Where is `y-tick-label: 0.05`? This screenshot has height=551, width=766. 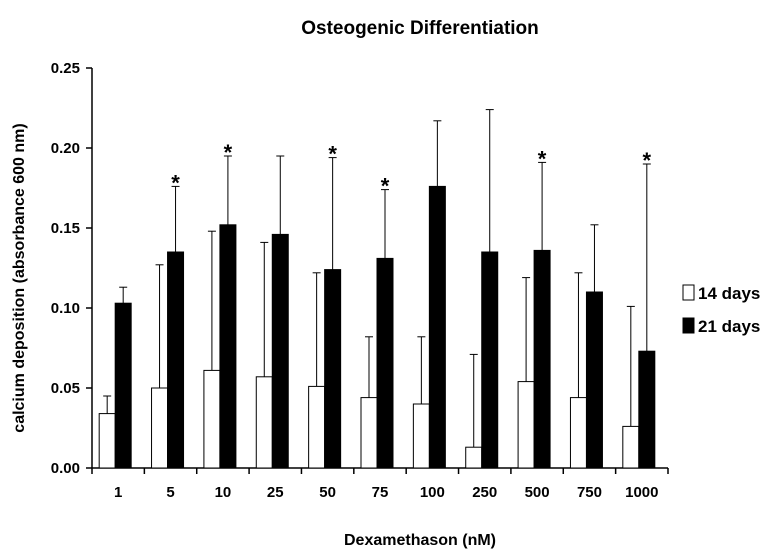
y-tick-label: 0.05 is located at coordinates (65, 388).